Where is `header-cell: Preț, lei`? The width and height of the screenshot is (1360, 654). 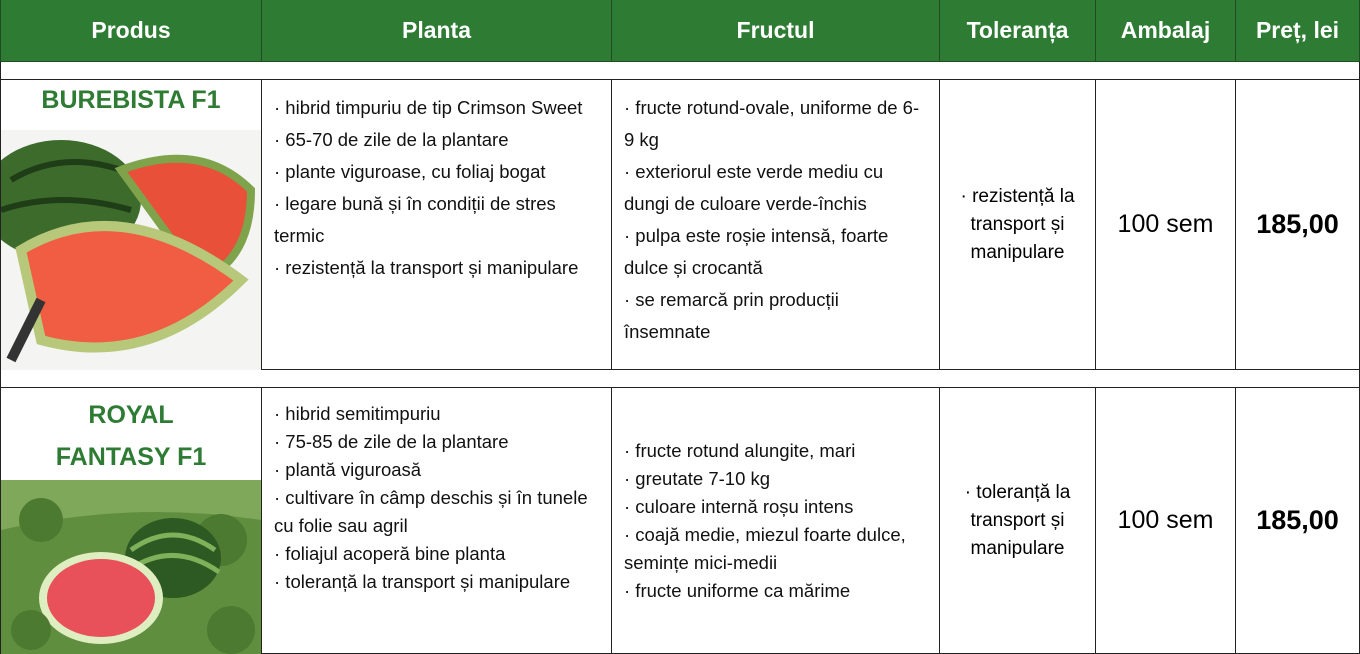
header-cell: Preț, lei is located at coordinates (1298, 31).